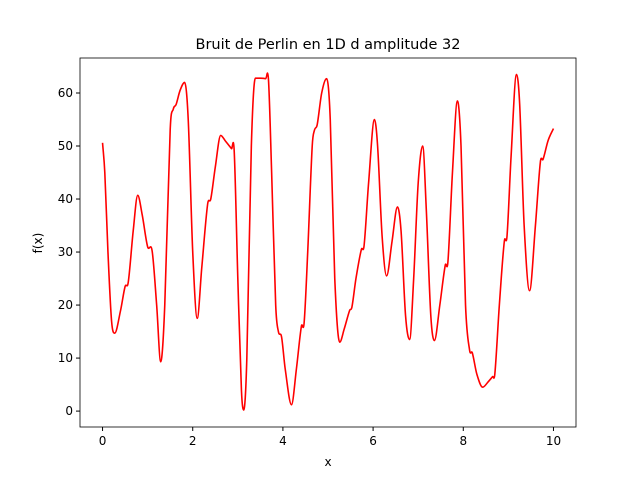 This screenshot has height=480, width=640. What do you see at coordinates (463, 441) in the screenshot?
I see `x-tick-label: 8` at bounding box center [463, 441].